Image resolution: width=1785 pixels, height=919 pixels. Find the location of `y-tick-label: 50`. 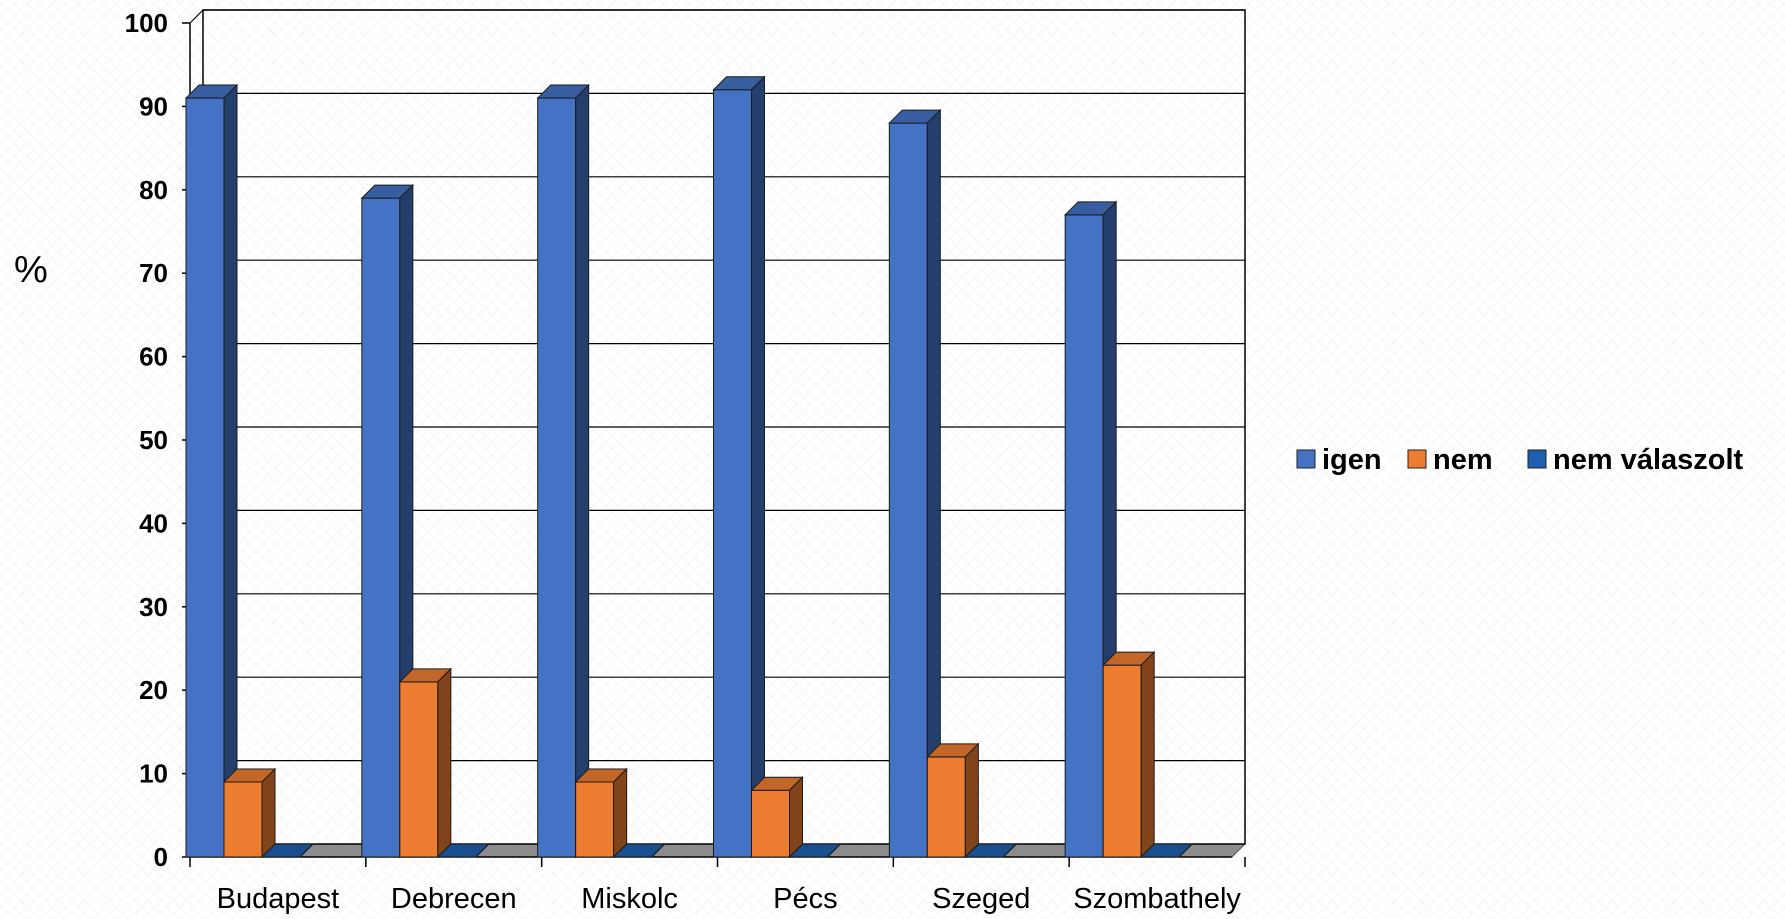

y-tick-label: 50 is located at coordinates (153, 440).